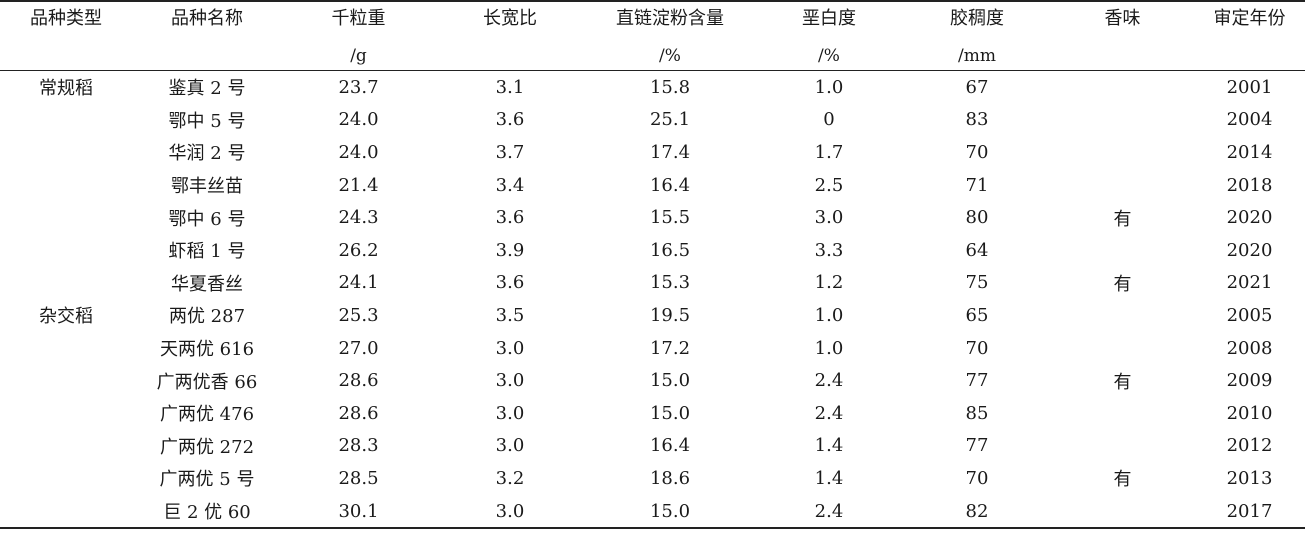 This screenshot has width=1305, height=537. I want to click on table-cell: 26.2, so click(358, 250).